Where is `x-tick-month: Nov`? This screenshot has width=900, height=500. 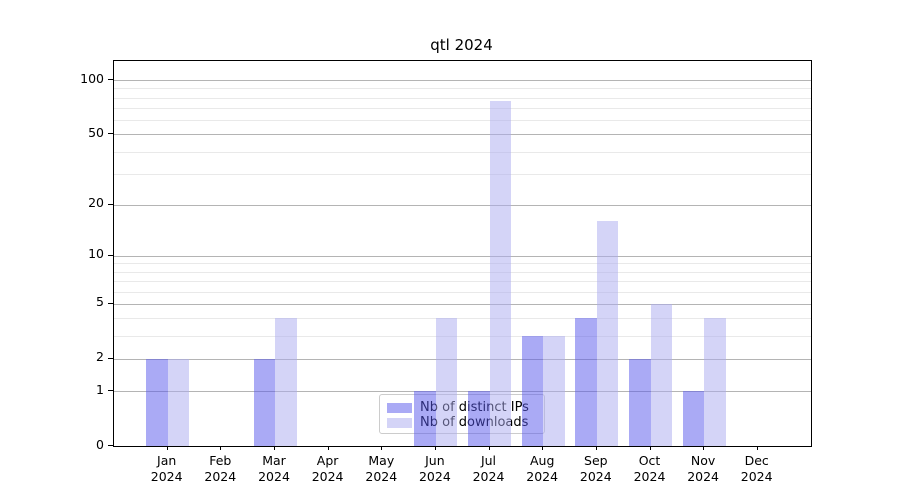 x-tick-month: Nov is located at coordinates (703, 460).